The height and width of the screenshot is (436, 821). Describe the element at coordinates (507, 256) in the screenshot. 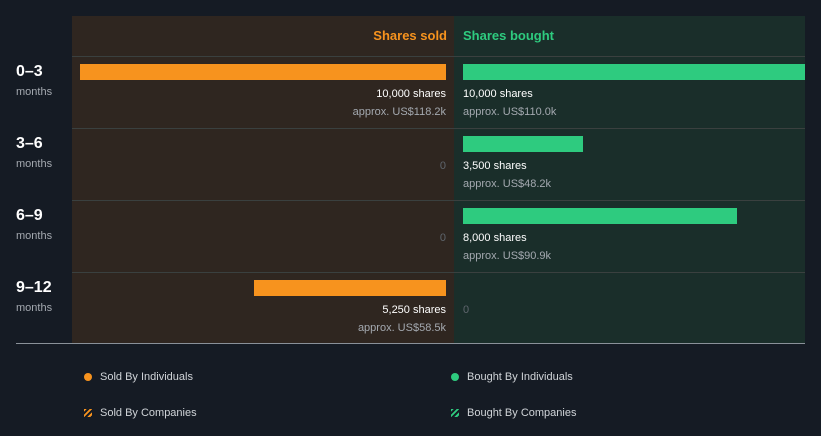

I see `bought-value-label: approx. US$90.9k` at that location.